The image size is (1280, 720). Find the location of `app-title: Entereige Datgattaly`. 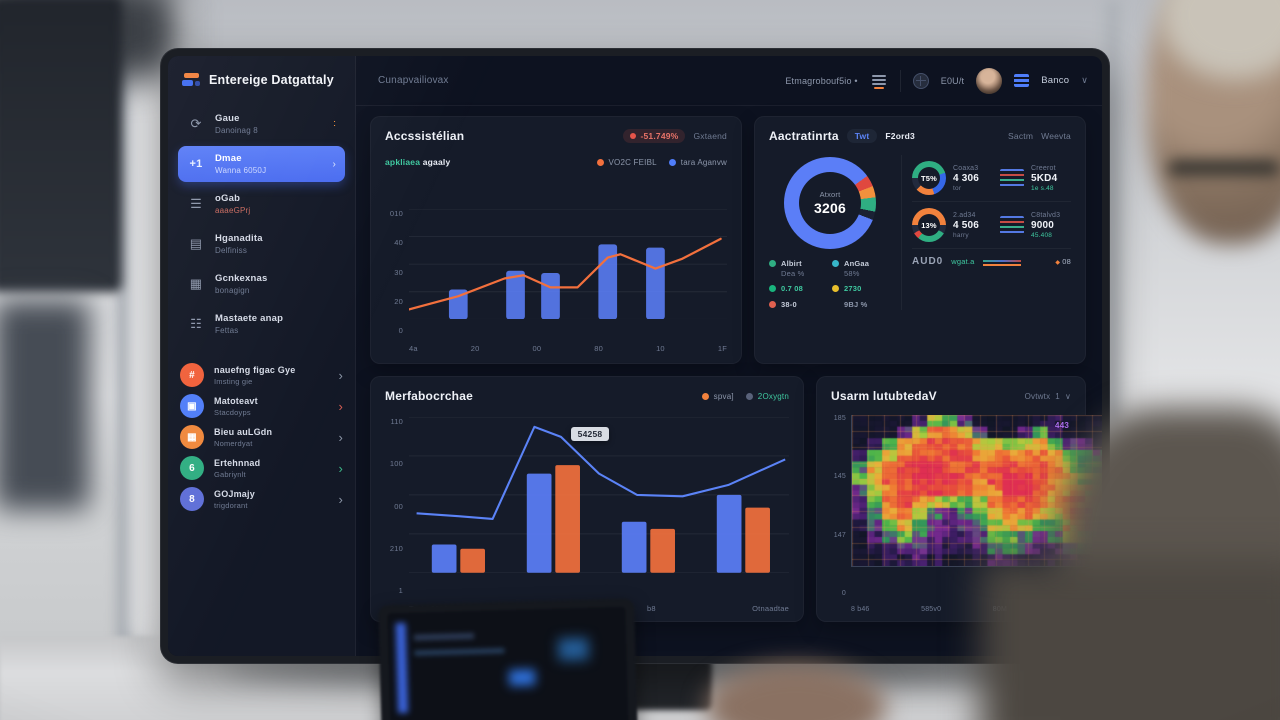

app-title: Entereige Datgattaly is located at coordinates (271, 80).